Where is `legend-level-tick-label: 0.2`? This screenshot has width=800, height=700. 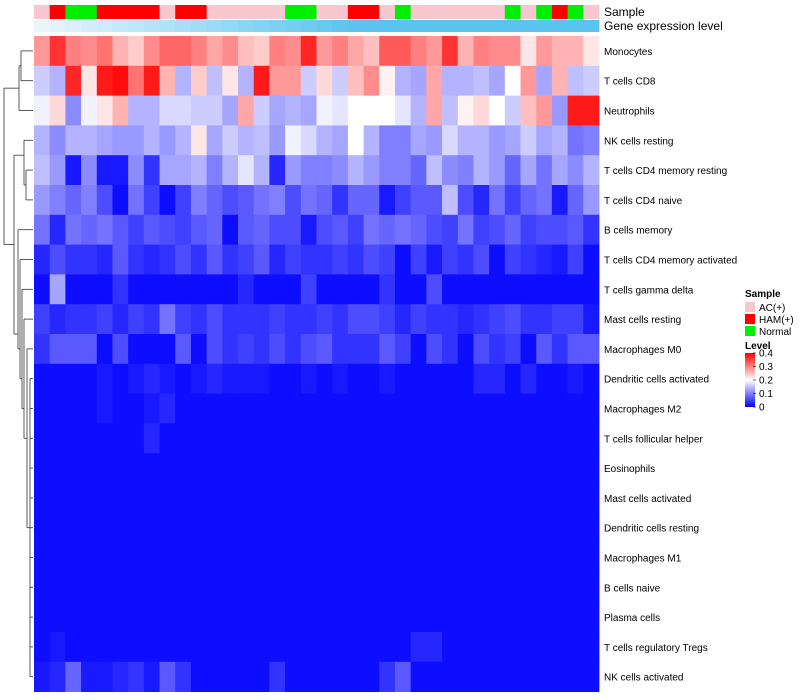 legend-level-tick-label: 0.2 is located at coordinates (766, 381).